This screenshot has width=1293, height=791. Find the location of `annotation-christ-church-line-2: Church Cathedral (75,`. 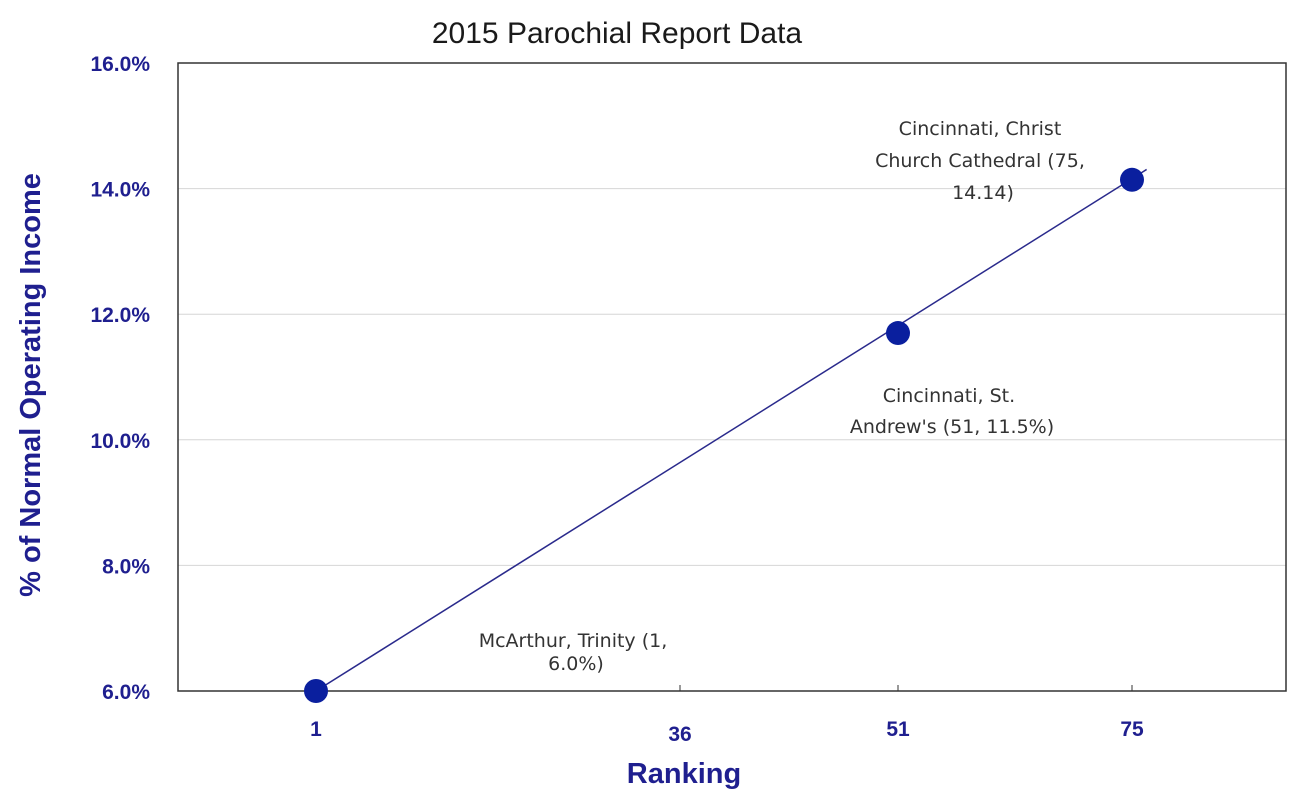

annotation-christ-church-line-2: Church Cathedral (75, is located at coordinates (980, 161).